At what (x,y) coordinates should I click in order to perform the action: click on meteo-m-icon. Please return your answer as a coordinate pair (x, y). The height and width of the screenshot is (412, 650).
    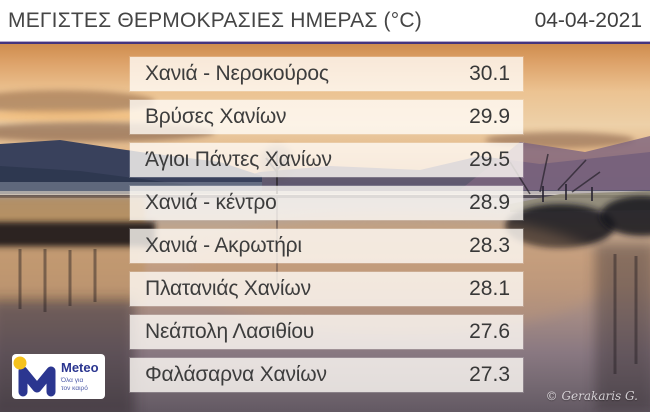
    Looking at the image, I should click on (34, 376).